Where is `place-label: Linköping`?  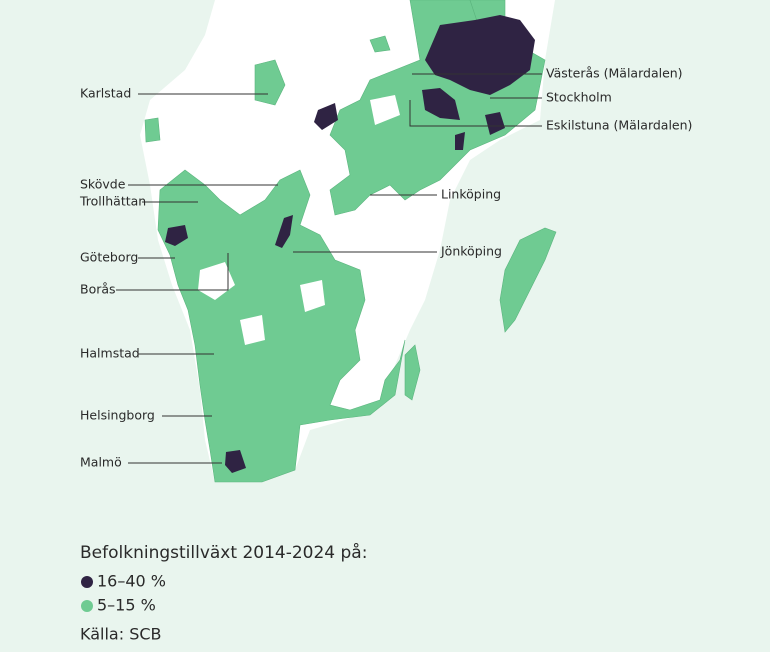 place-label: Linköping is located at coordinates (471, 194).